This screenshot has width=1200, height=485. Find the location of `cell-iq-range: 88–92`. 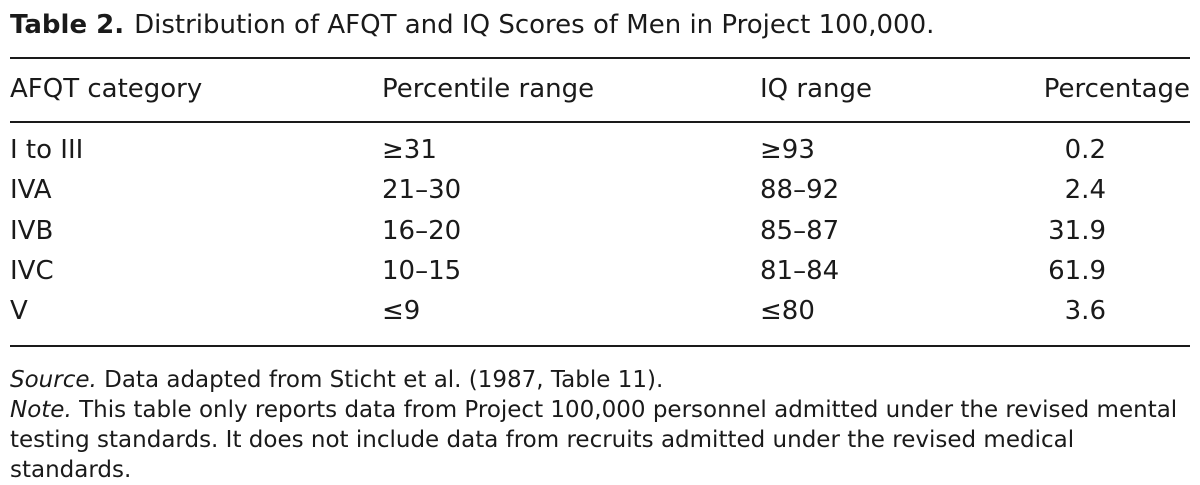

cell-iq-range: 88–92 is located at coordinates (800, 190).